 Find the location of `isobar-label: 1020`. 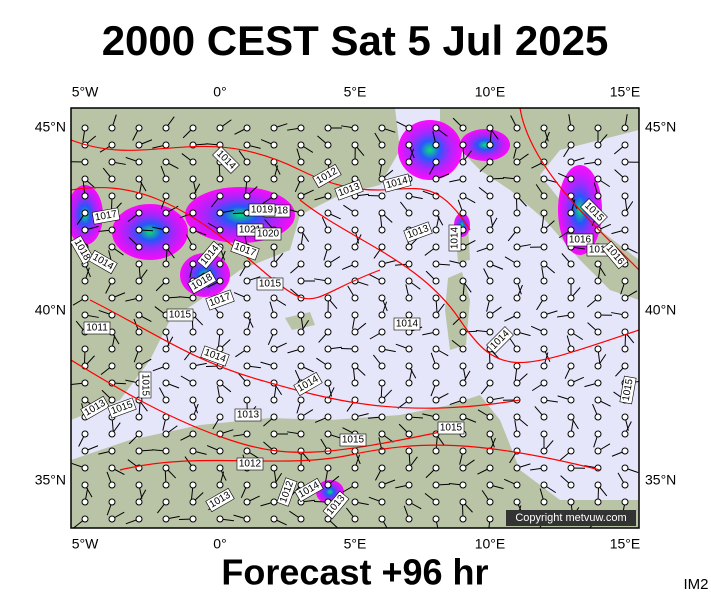

isobar-label: 1020 is located at coordinates (268, 234).